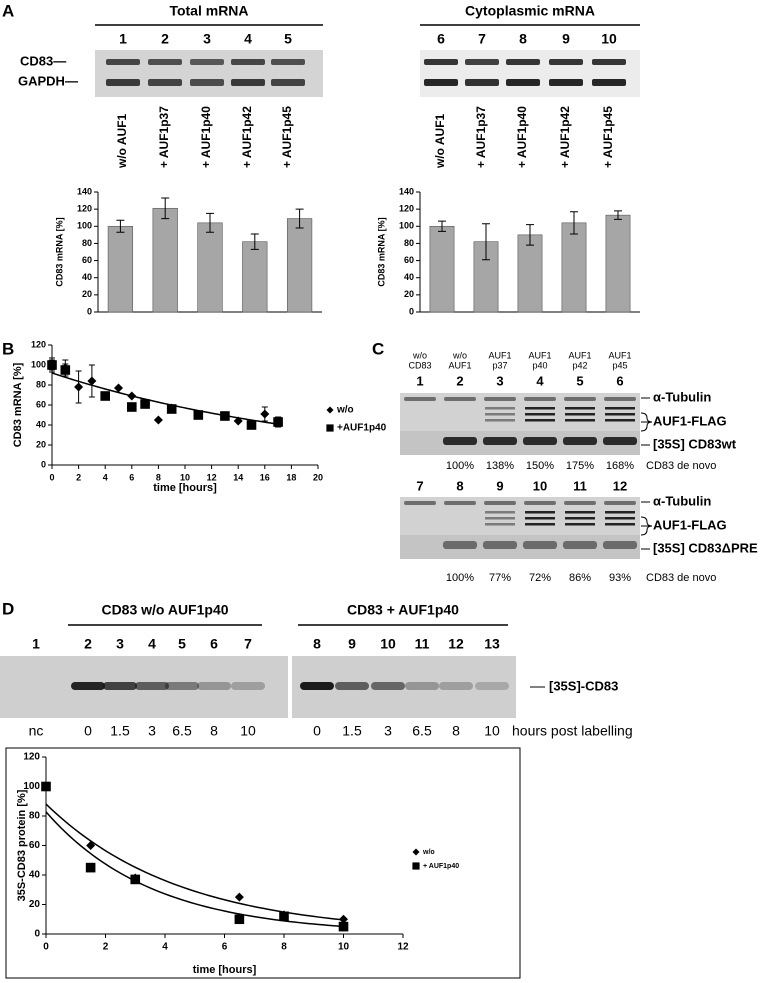 The width and height of the screenshot is (760, 983). Describe the element at coordinates (481, 137) in the screenshot. I see `condition-label: + AUF1p37` at that location.